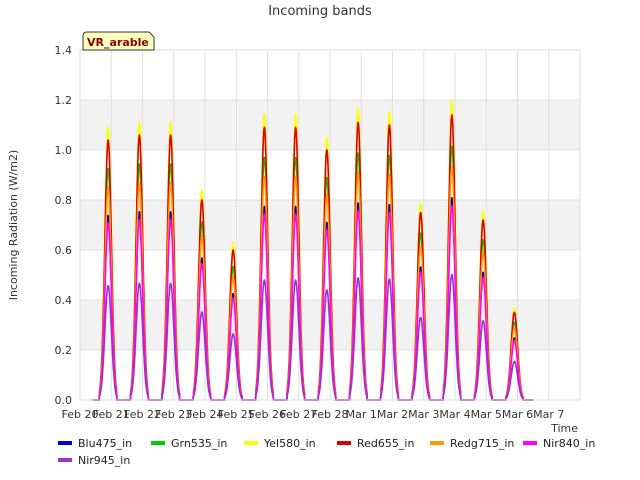 This screenshot has width=640, height=480. Describe the element at coordinates (142, 414) in the screenshot. I see `x-tick-label: Feb 22` at that location.